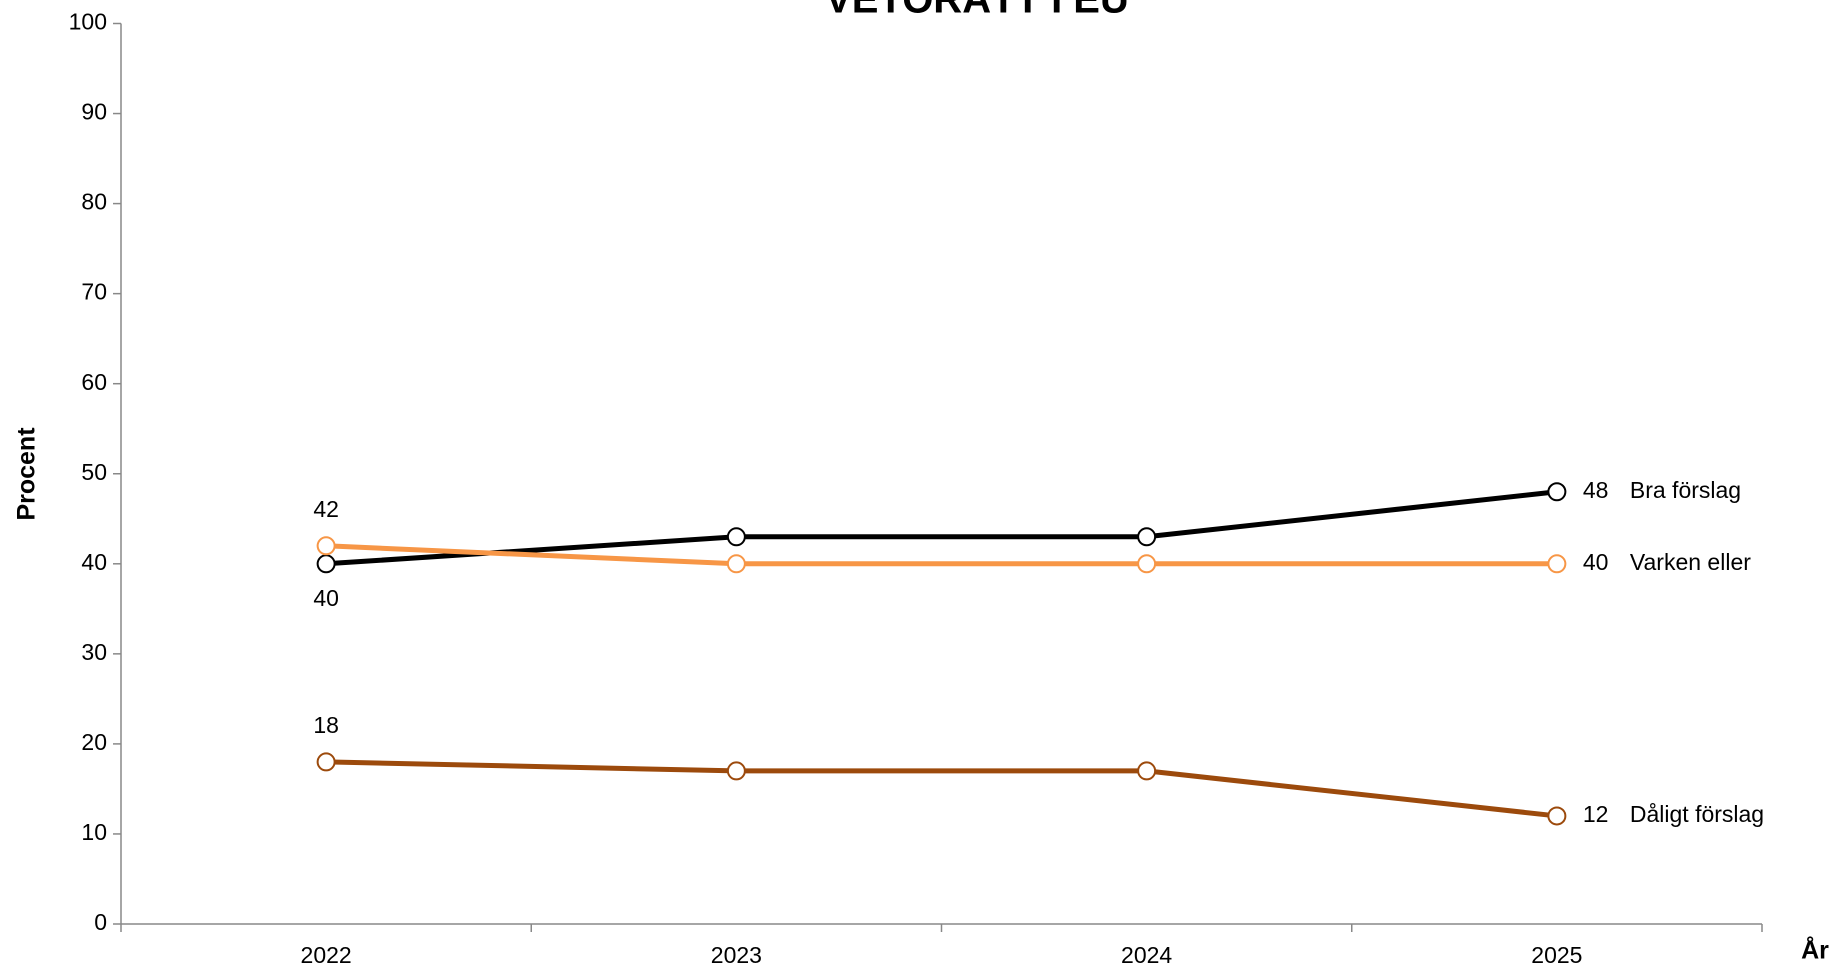 The height and width of the screenshot is (969, 1839). Describe the element at coordinates (94, 652) in the screenshot. I see `y-tick-label: 30` at that location.